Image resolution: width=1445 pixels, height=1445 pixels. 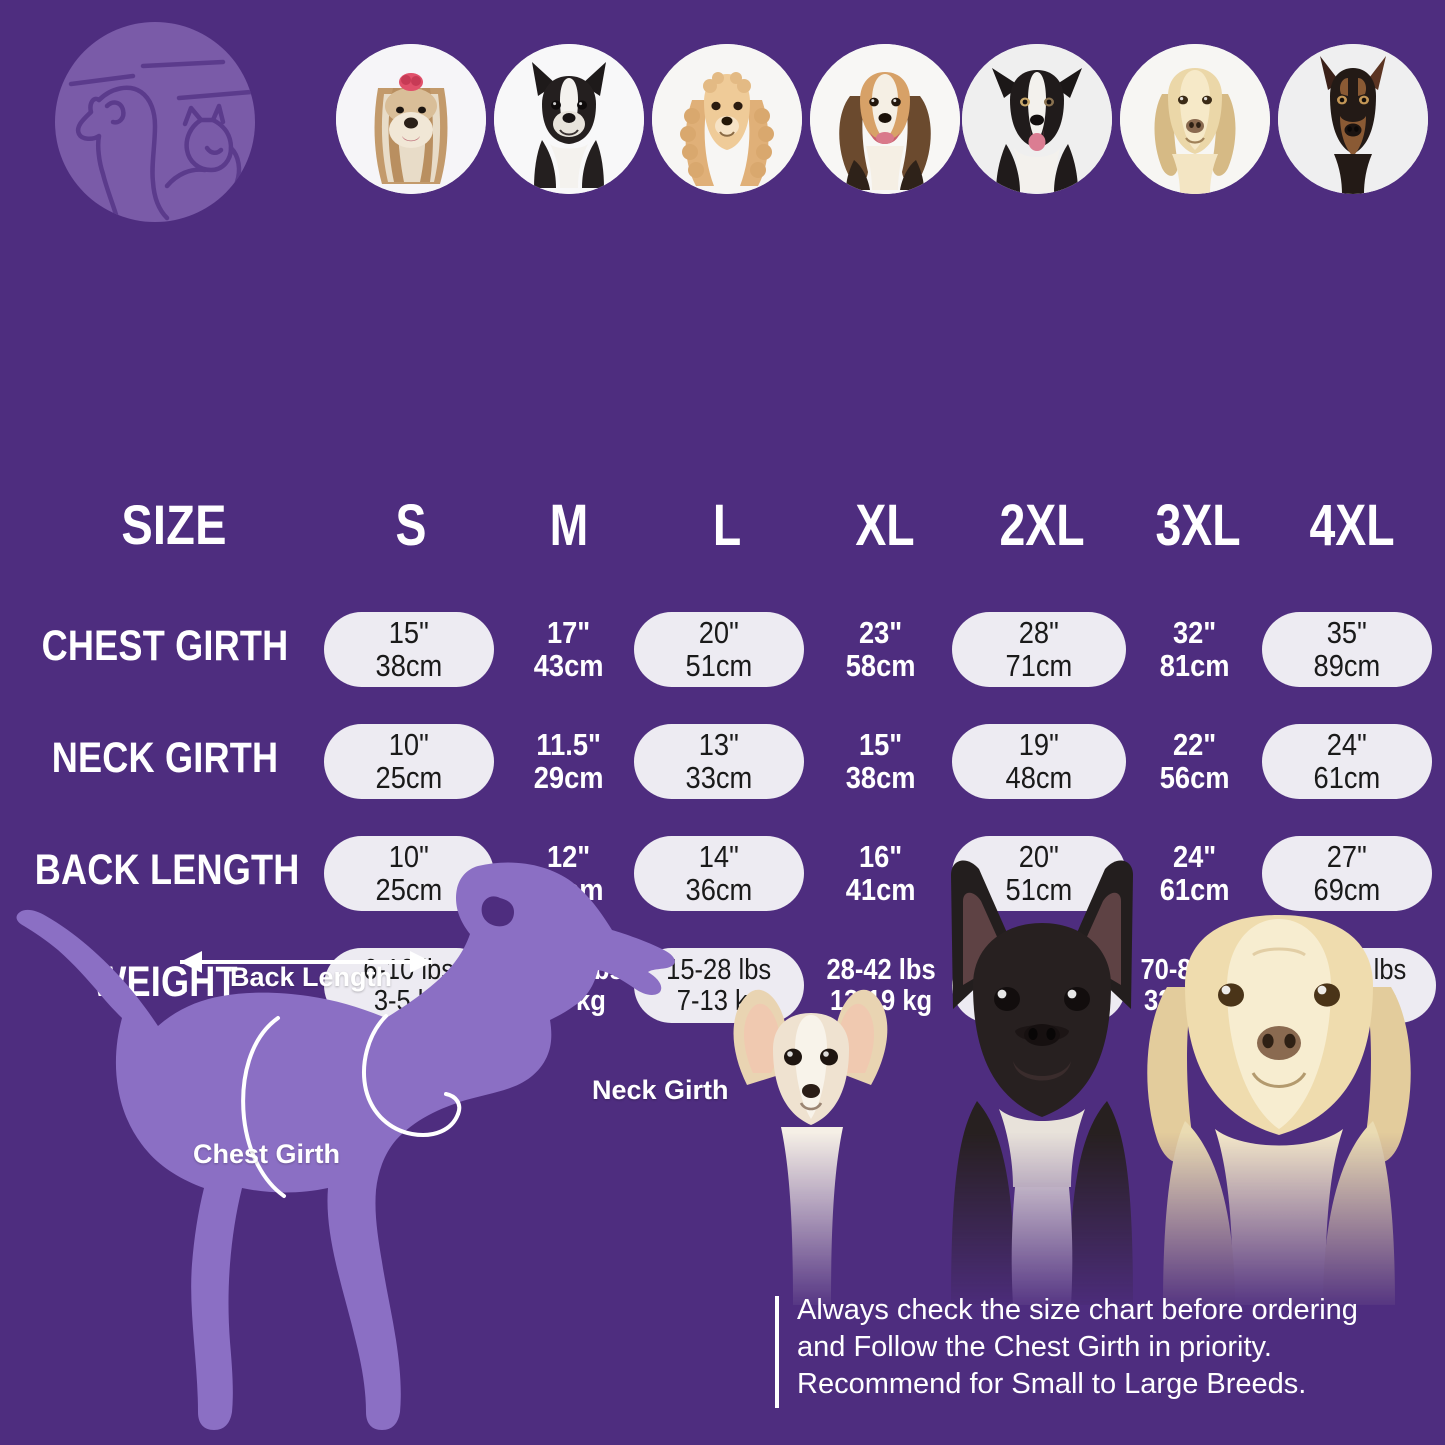 I want to click on diagram-label-chest-girth: Chest Girth, so click(x=267, y=1154).